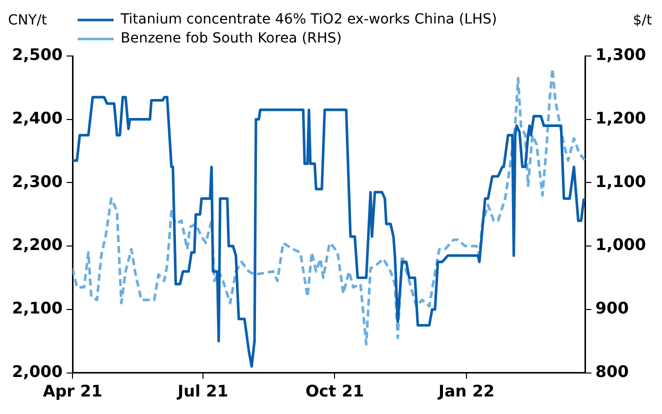 The height and width of the screenshot is (414, 662). I want to click on y2-tick-label: 800, so click(612, 371).